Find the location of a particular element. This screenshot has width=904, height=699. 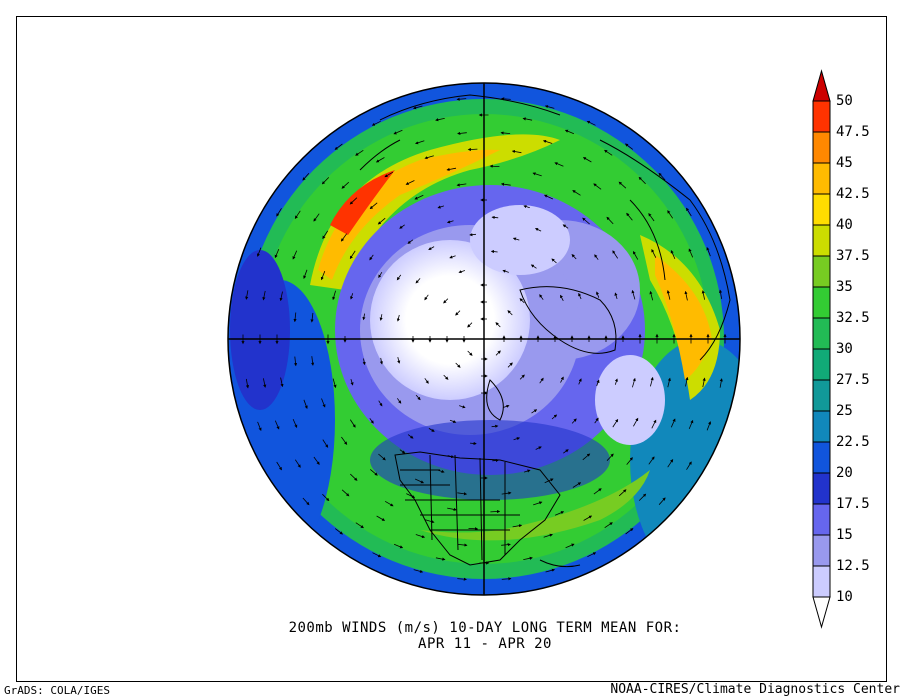

colorbar-tick-label: 40 is located at coordinates (844, 225).